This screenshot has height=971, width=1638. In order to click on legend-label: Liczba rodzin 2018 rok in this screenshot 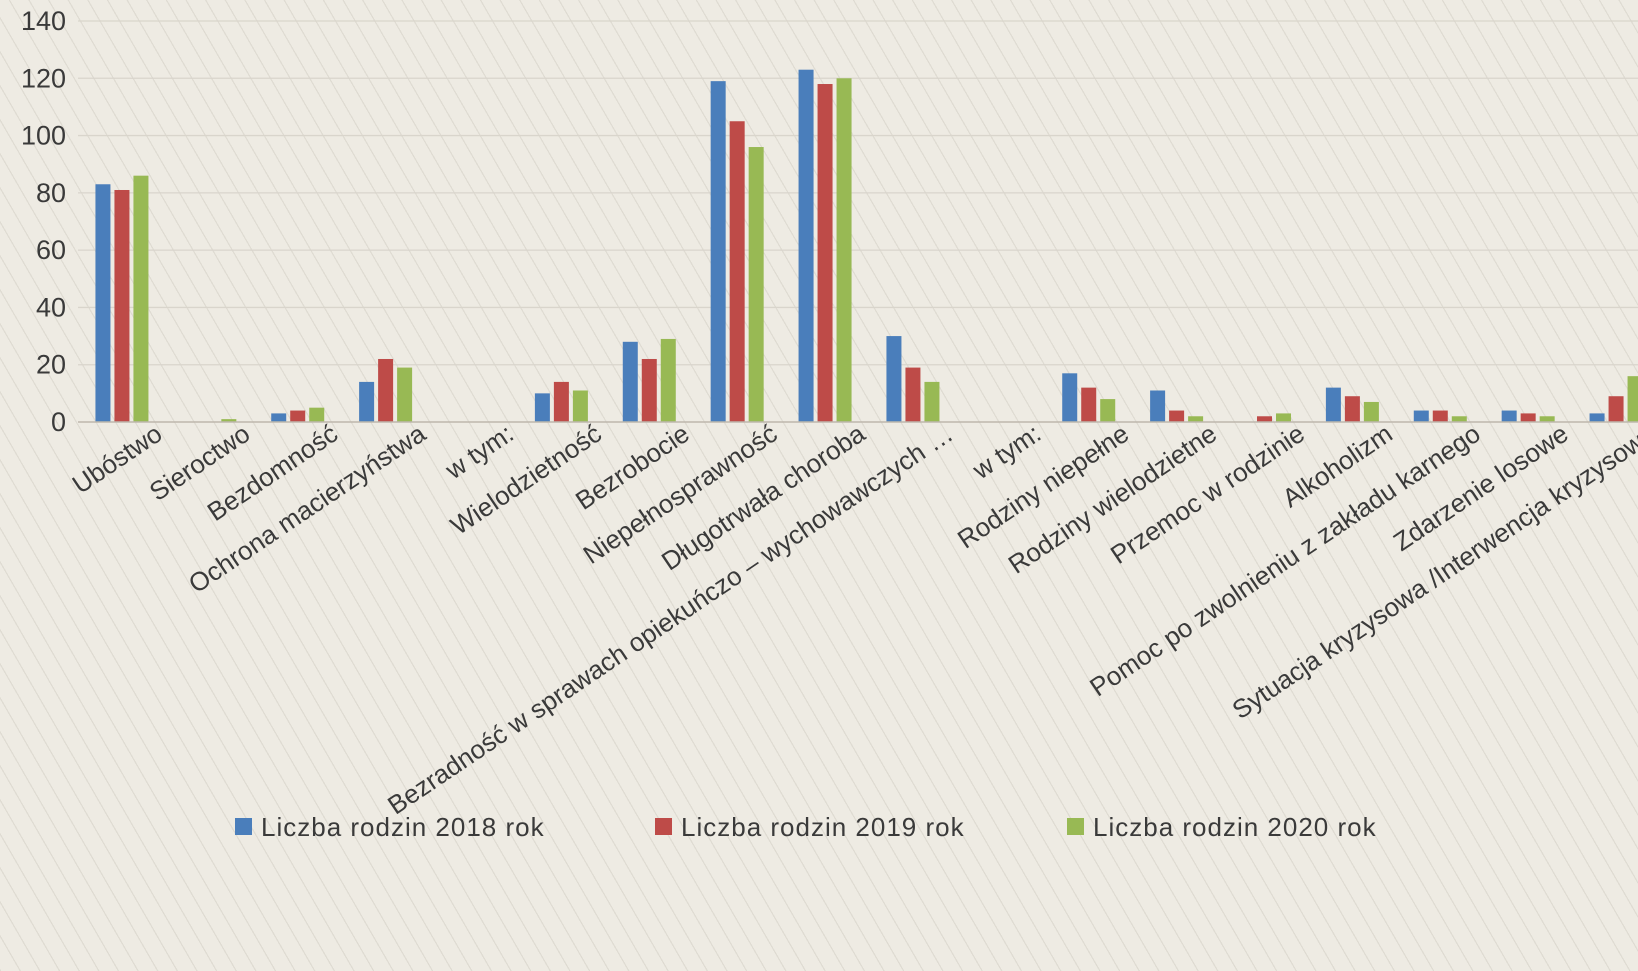, I will do `click(403, 827)`.